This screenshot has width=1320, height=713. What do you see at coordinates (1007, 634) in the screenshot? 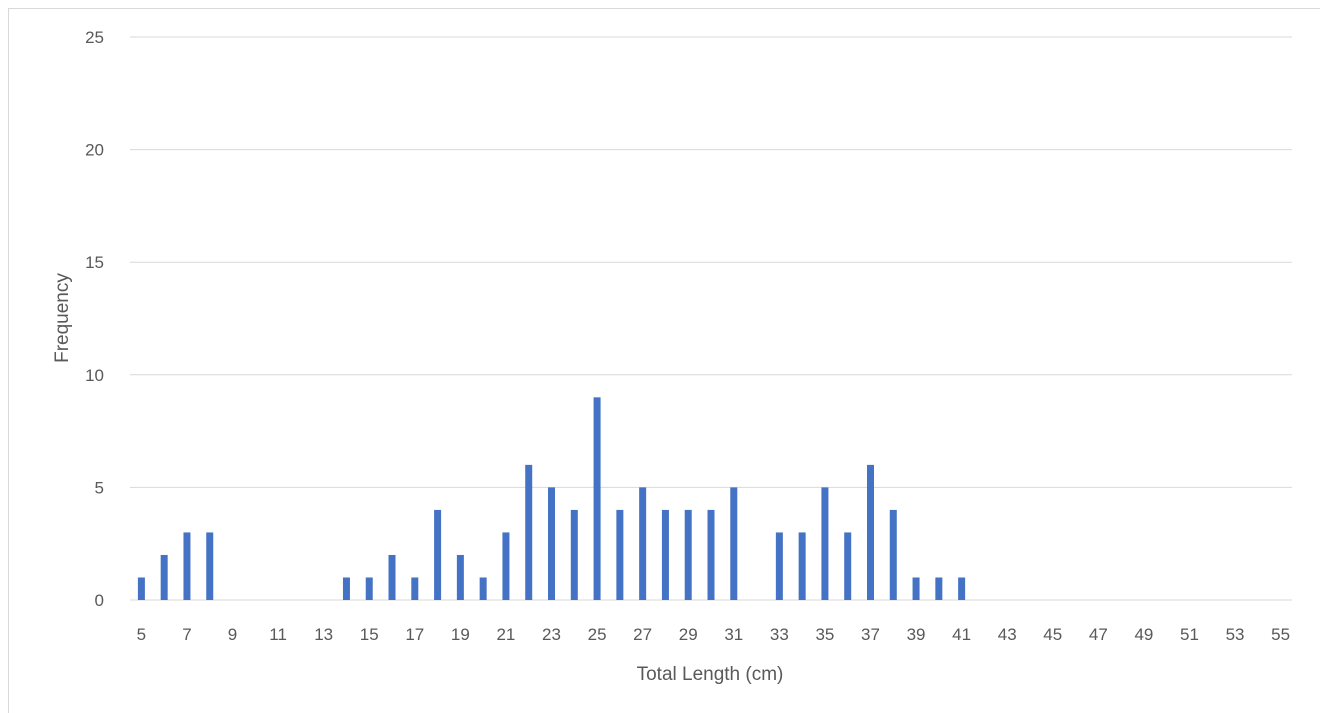
I see `x-tick-label: 43` at bounding box center [1007, 634].